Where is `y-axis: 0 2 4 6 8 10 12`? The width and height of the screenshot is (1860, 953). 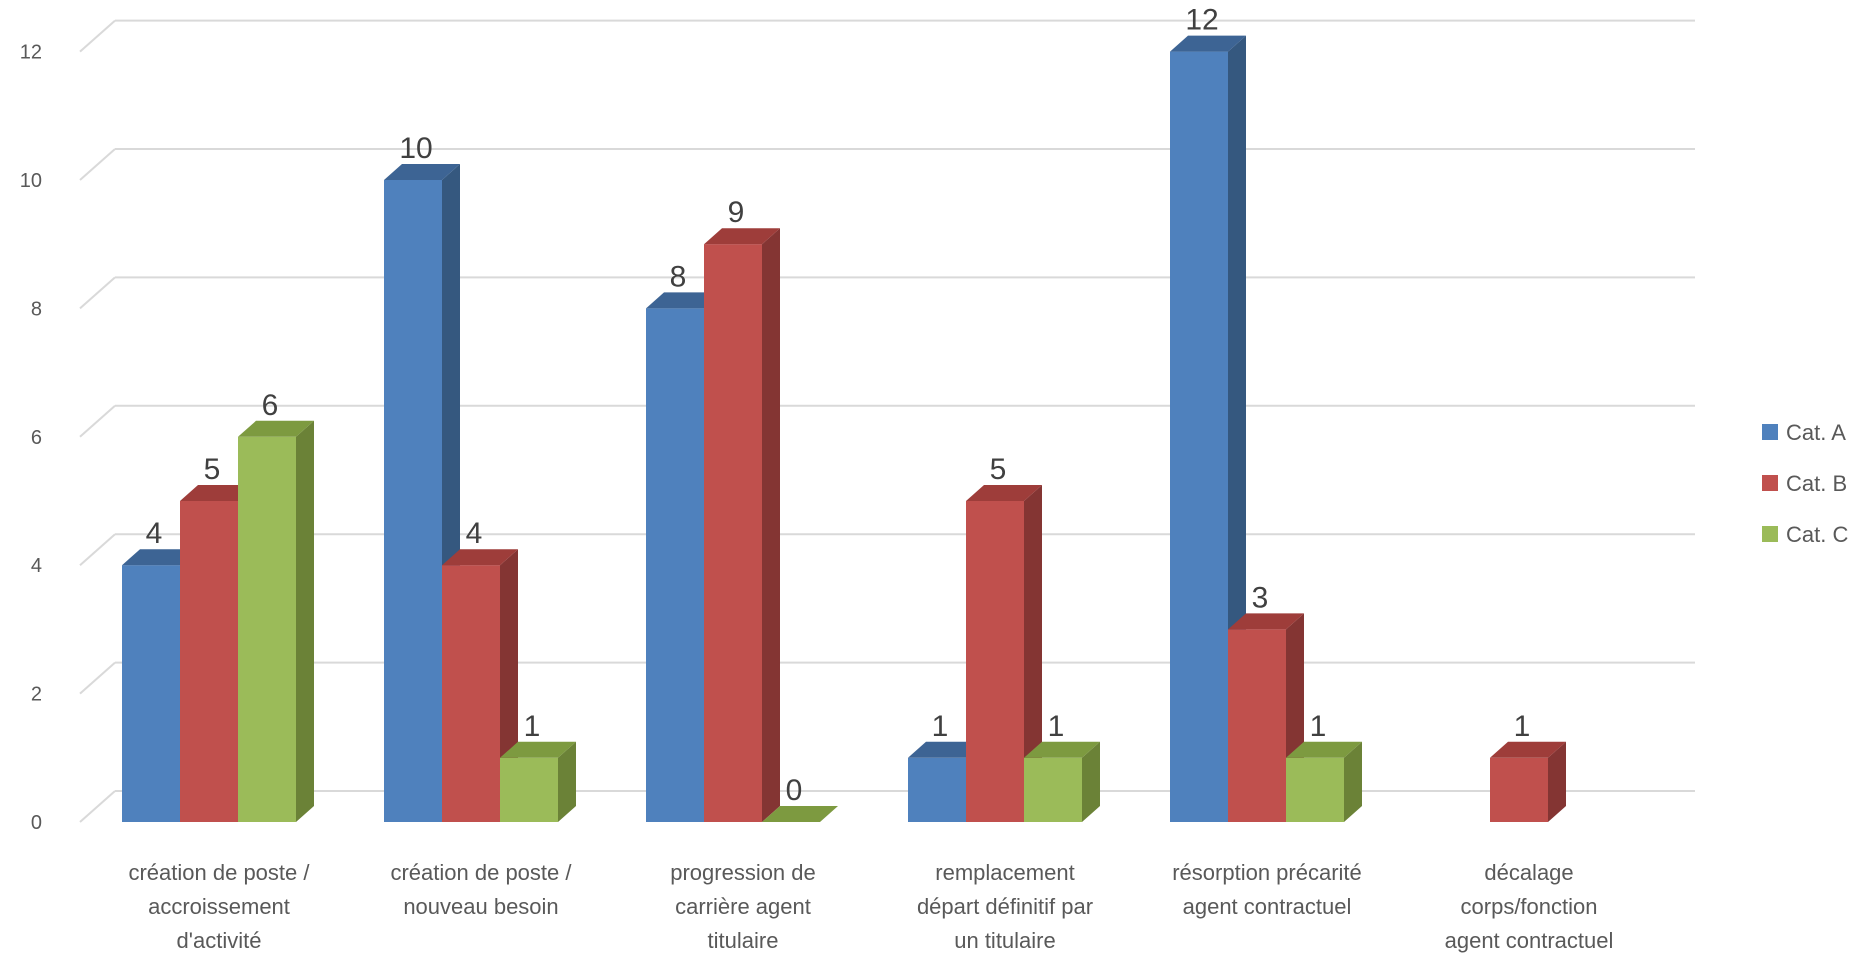 y-axis: 0 2 4 6 8 10 12 is located at coordinates (31, 438).